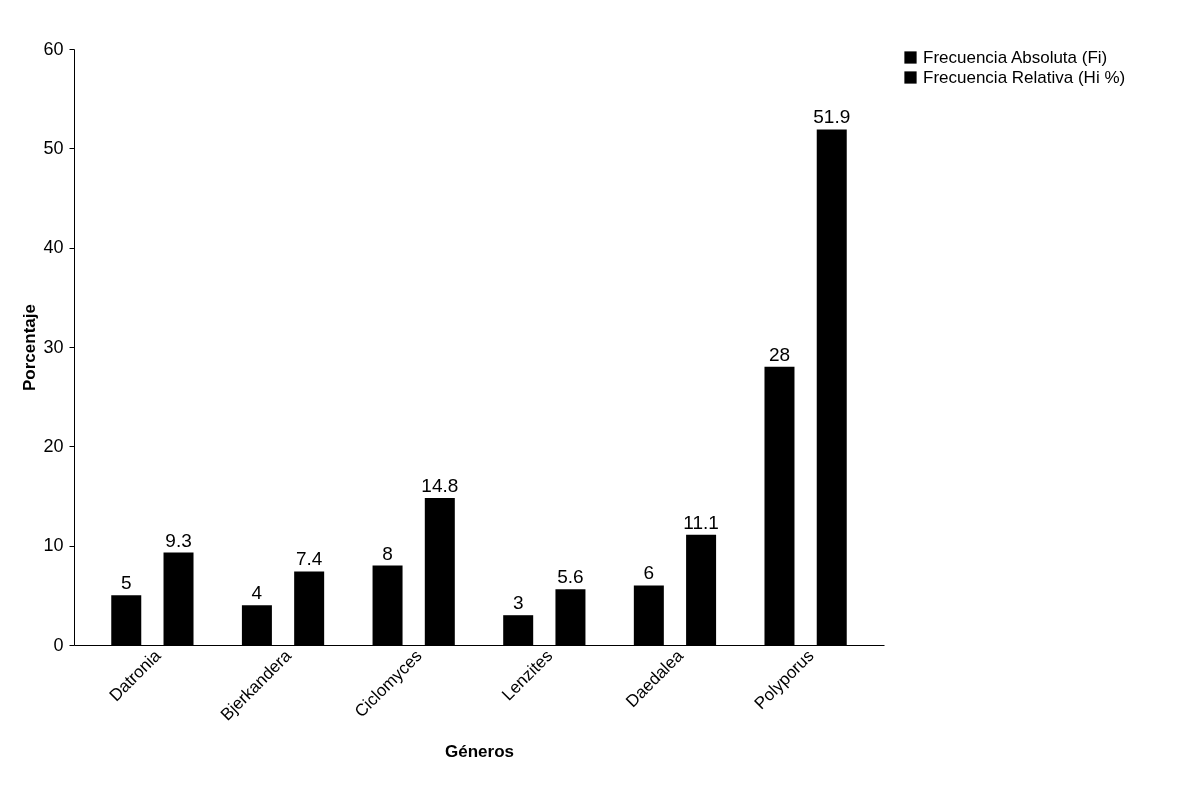  I want to click on y-tick-label: 30, so click(53, 346).